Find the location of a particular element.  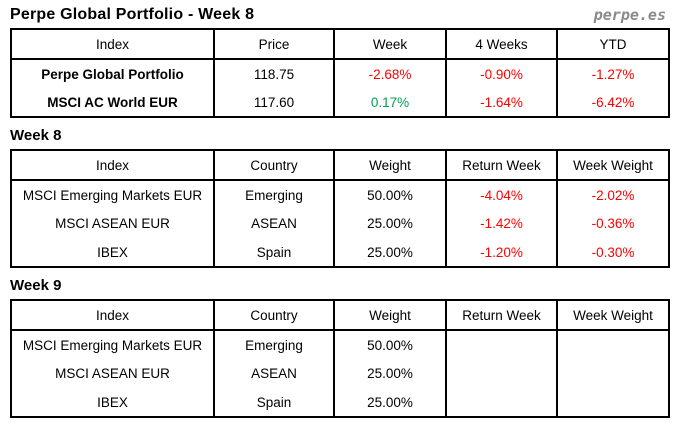

week-return-cell: 0.17% is located at coordinates (390, 102).